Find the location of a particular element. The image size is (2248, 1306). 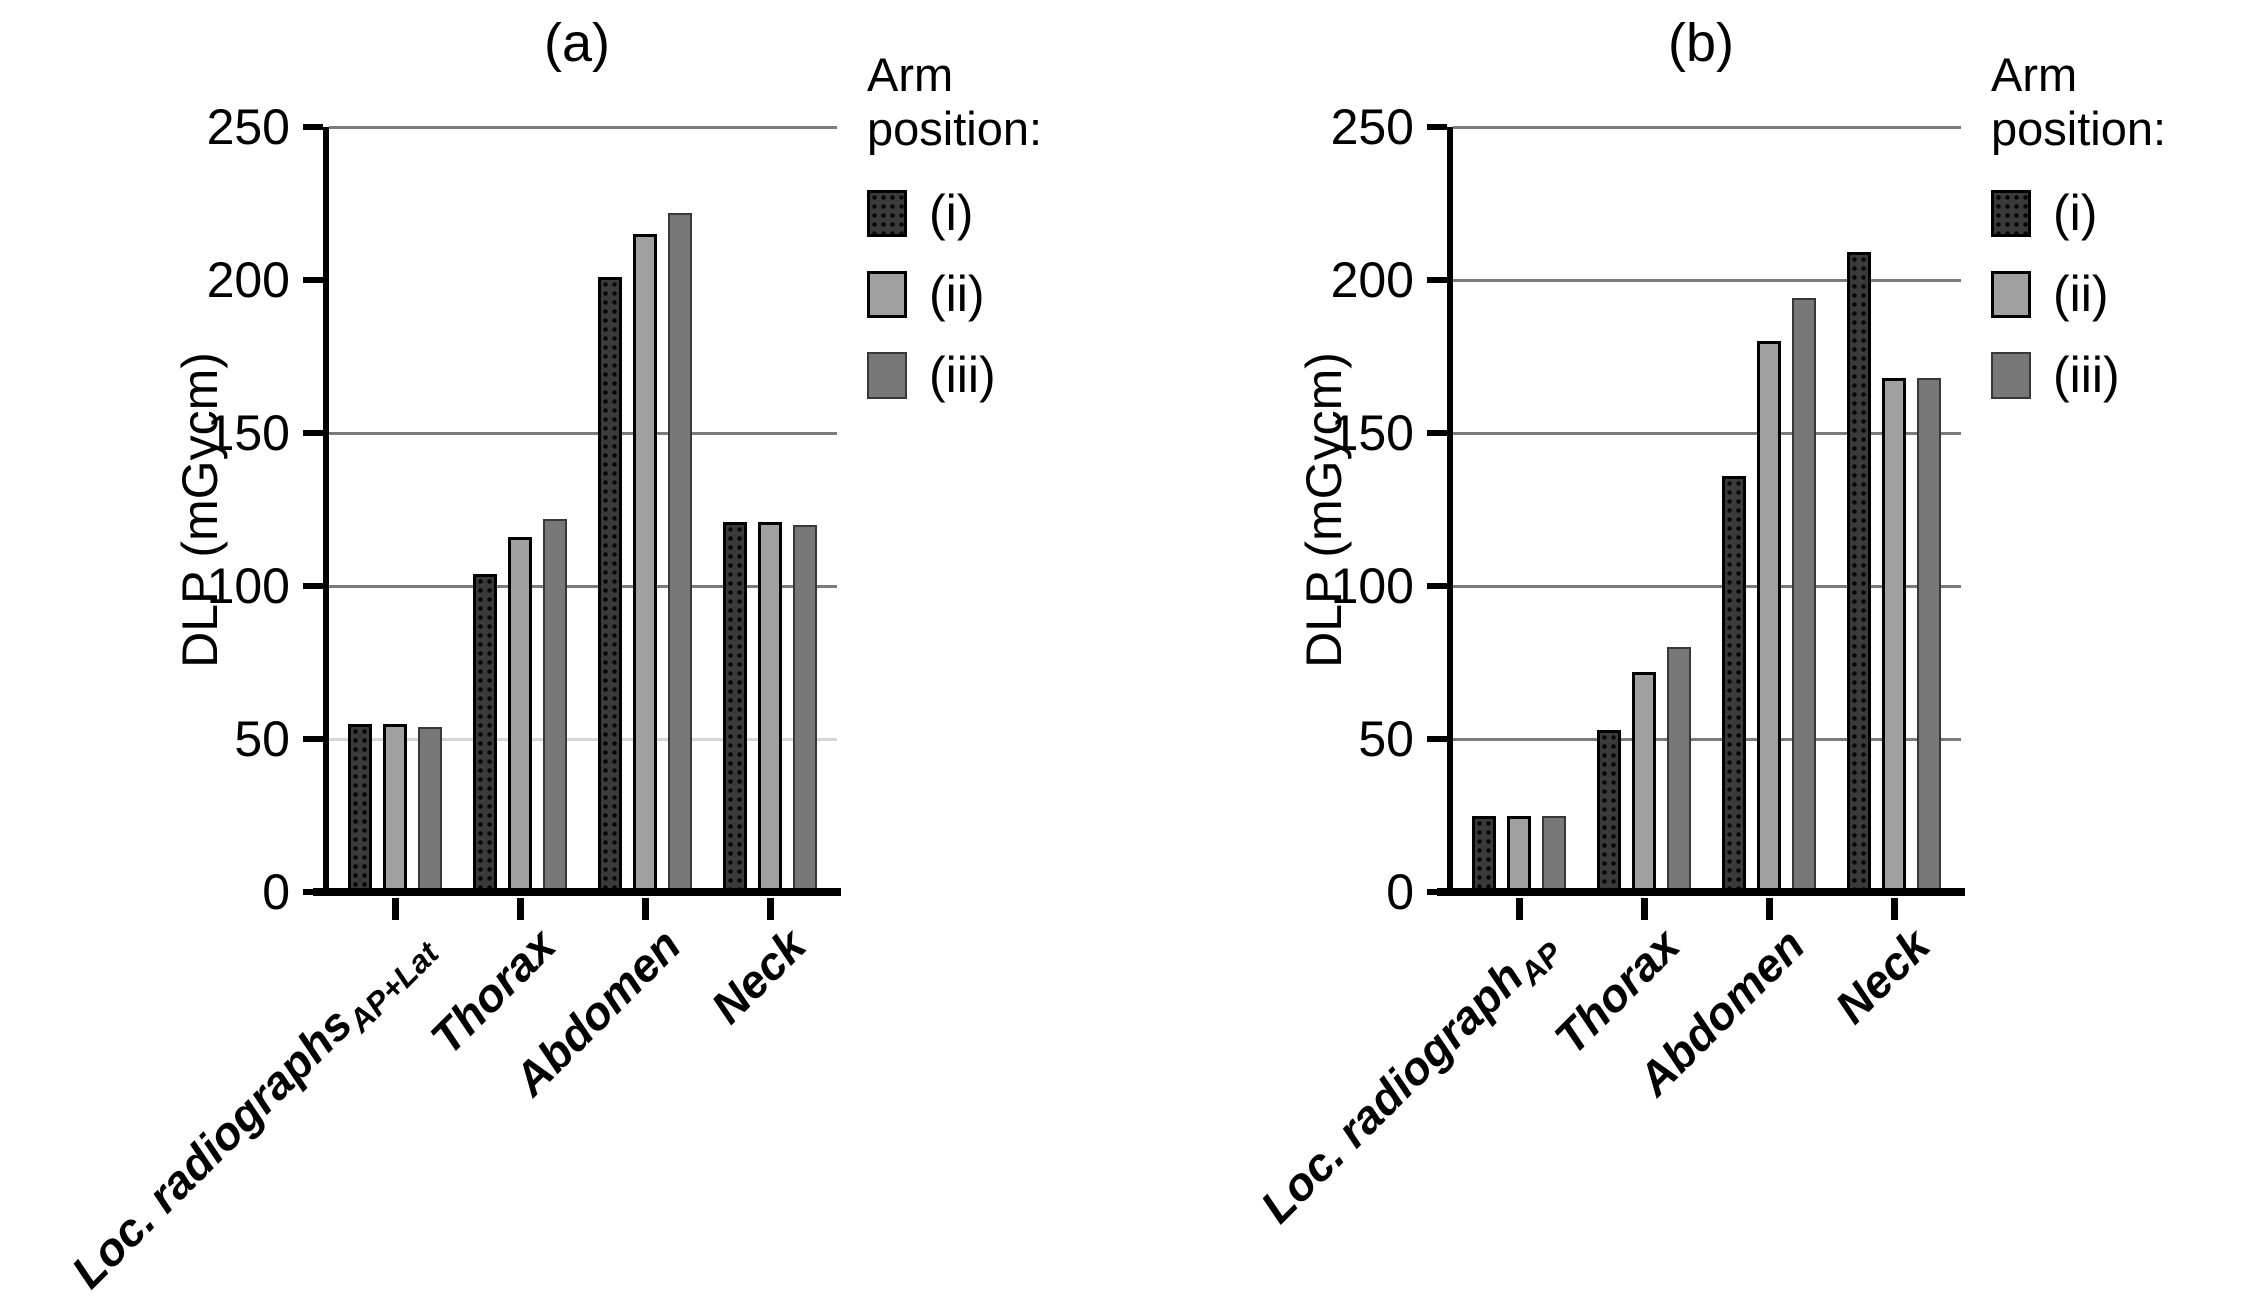

x-axis-line is located at coordinates (1701, 892).